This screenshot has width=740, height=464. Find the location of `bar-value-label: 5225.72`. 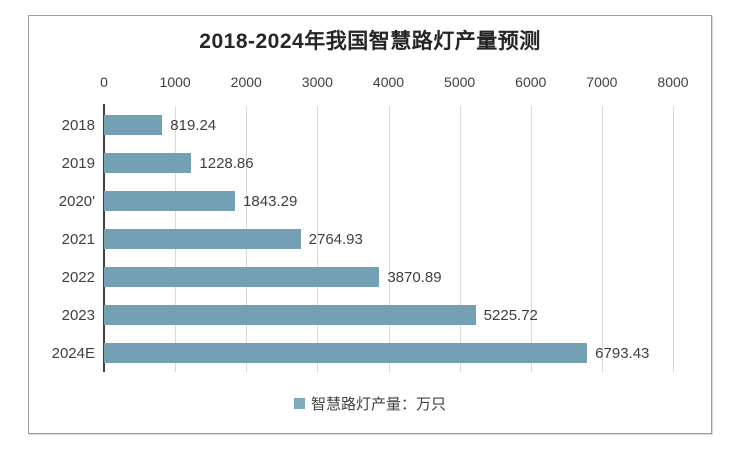

bar-value-label: 5225.72 is located at coordinates (510, 315).